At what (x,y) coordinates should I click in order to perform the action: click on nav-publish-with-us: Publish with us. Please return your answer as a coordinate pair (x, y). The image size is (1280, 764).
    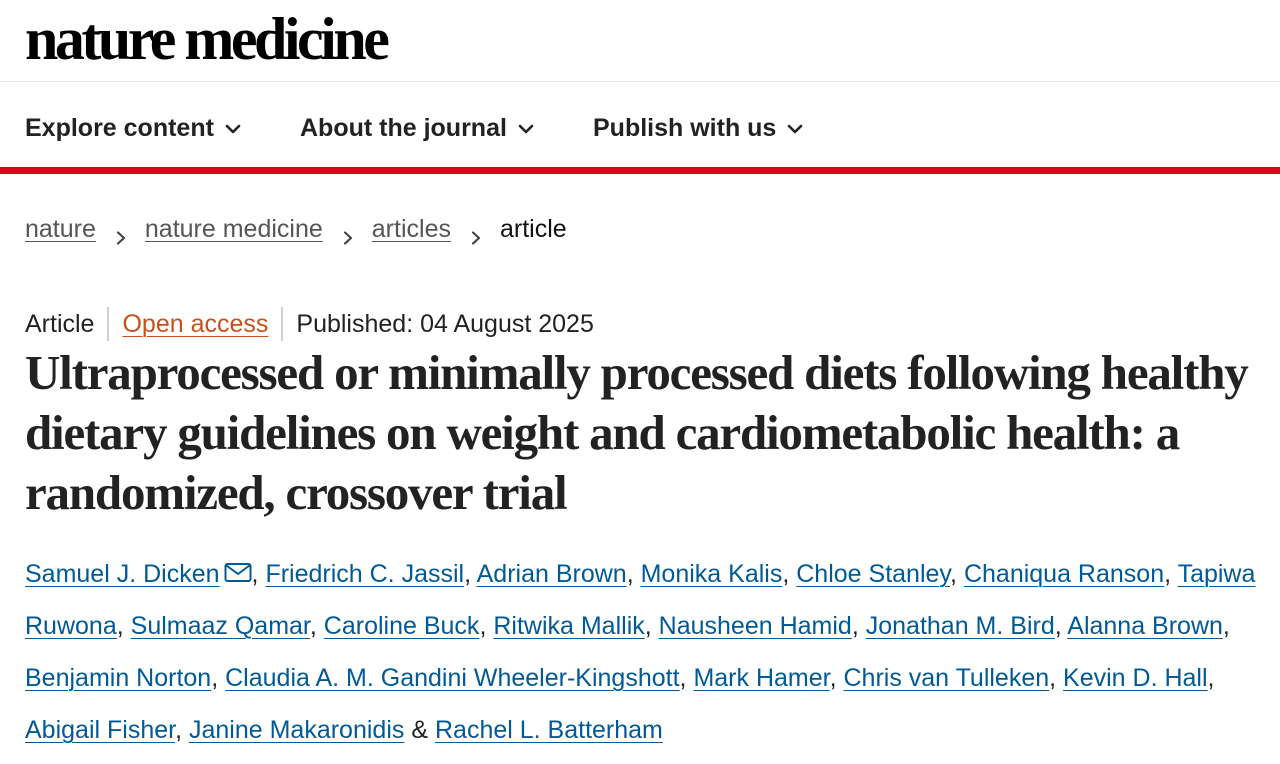
    Looking at the image, I should click on (698, 128).